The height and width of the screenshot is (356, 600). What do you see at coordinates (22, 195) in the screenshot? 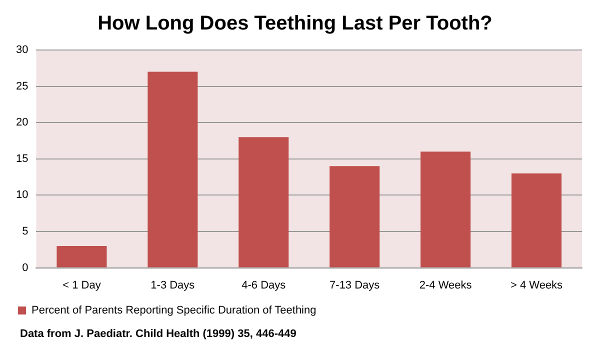
I see `y-tick-label: 10` at bounding box center [22, 195].